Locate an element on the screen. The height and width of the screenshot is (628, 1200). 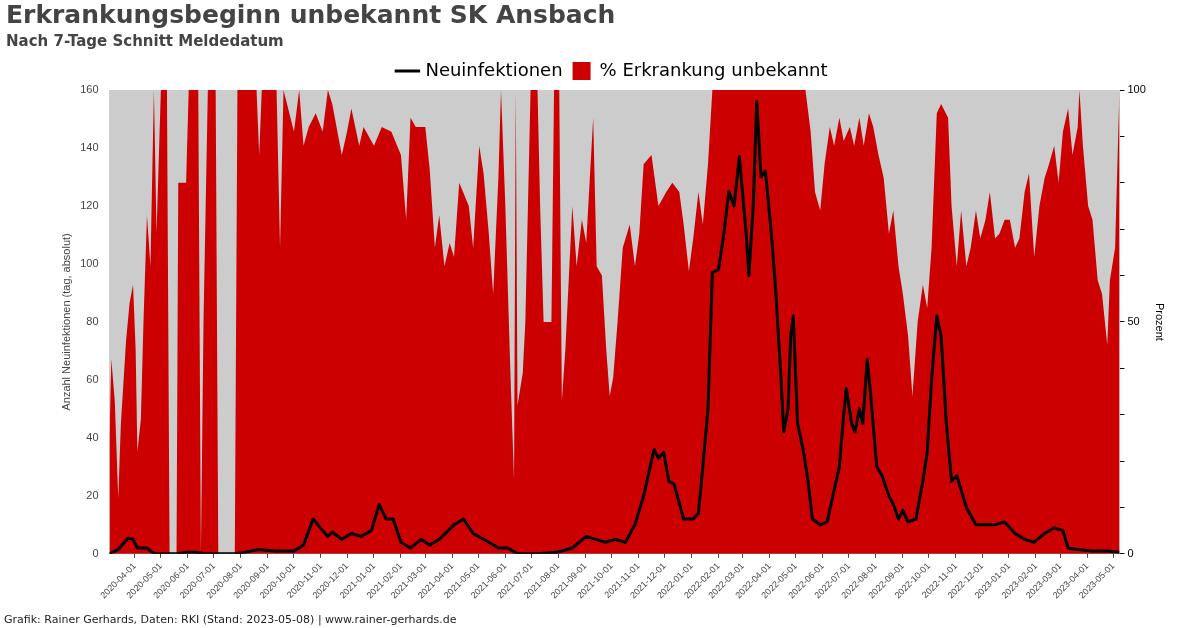
y-axis-title: Anzahl Neuinfektionen (tag, absolut) is located at coordinates (65, 322).